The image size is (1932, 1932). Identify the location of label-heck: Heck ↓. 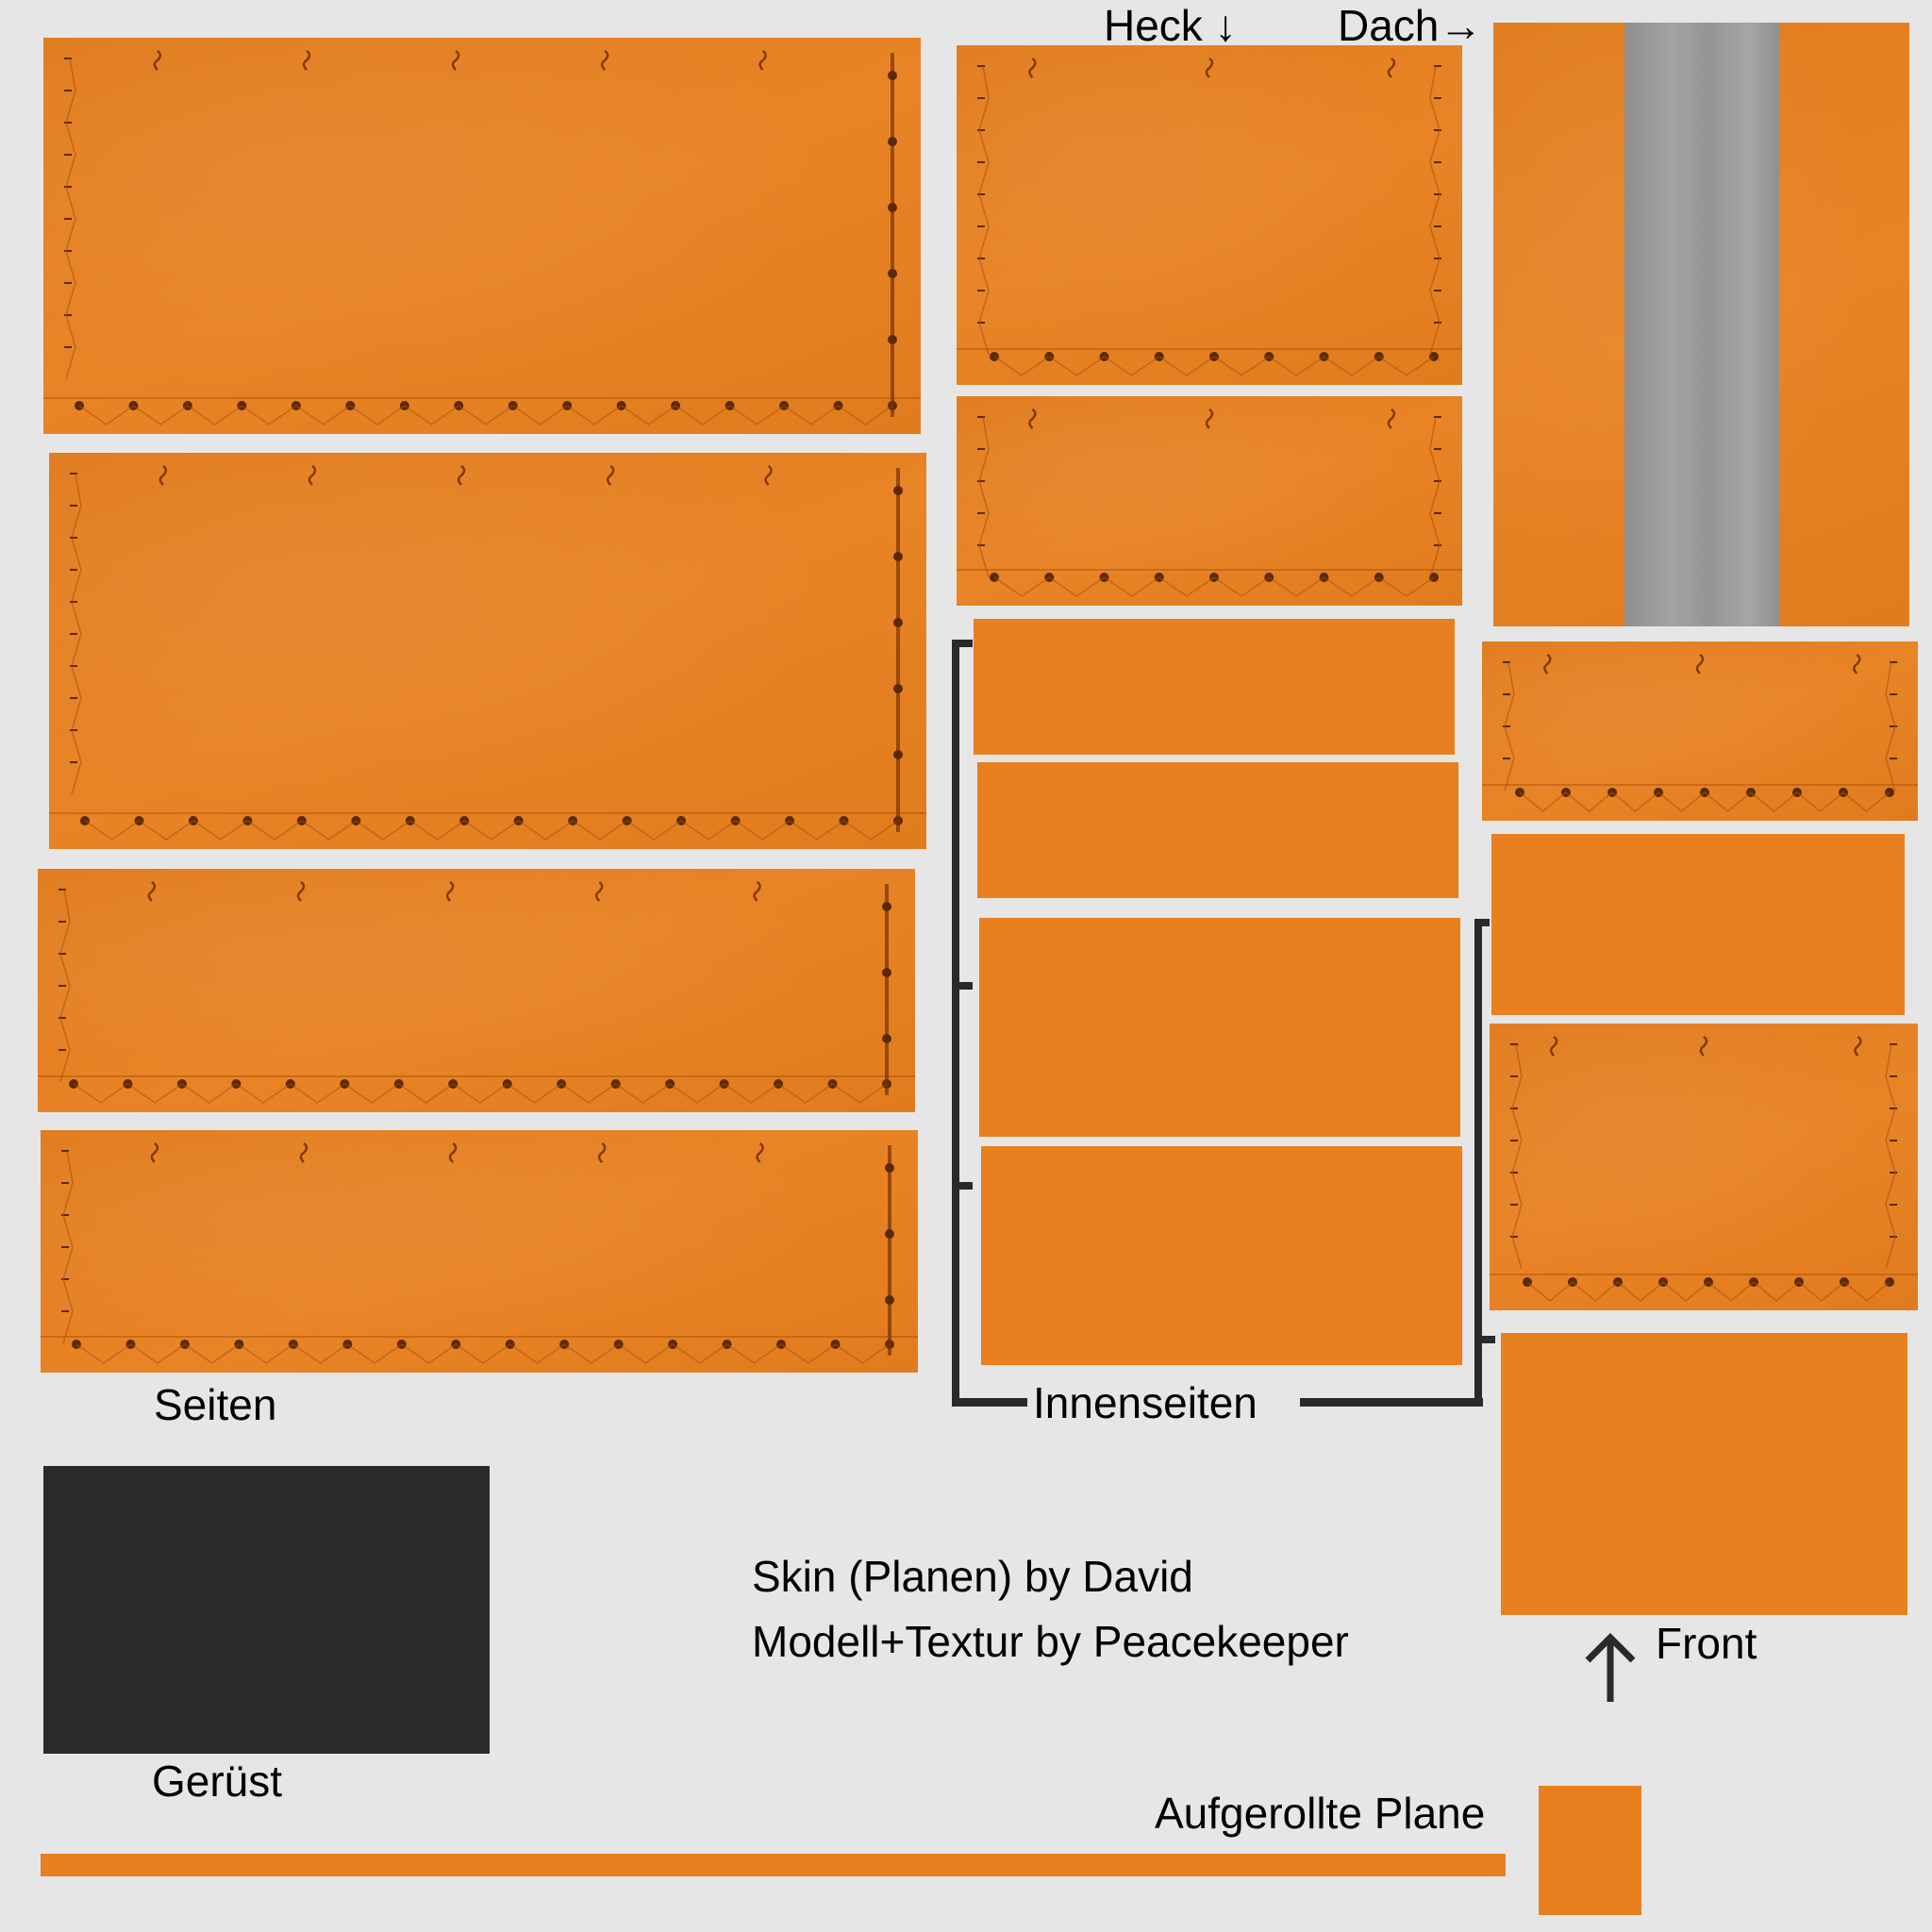
(1170, 25).